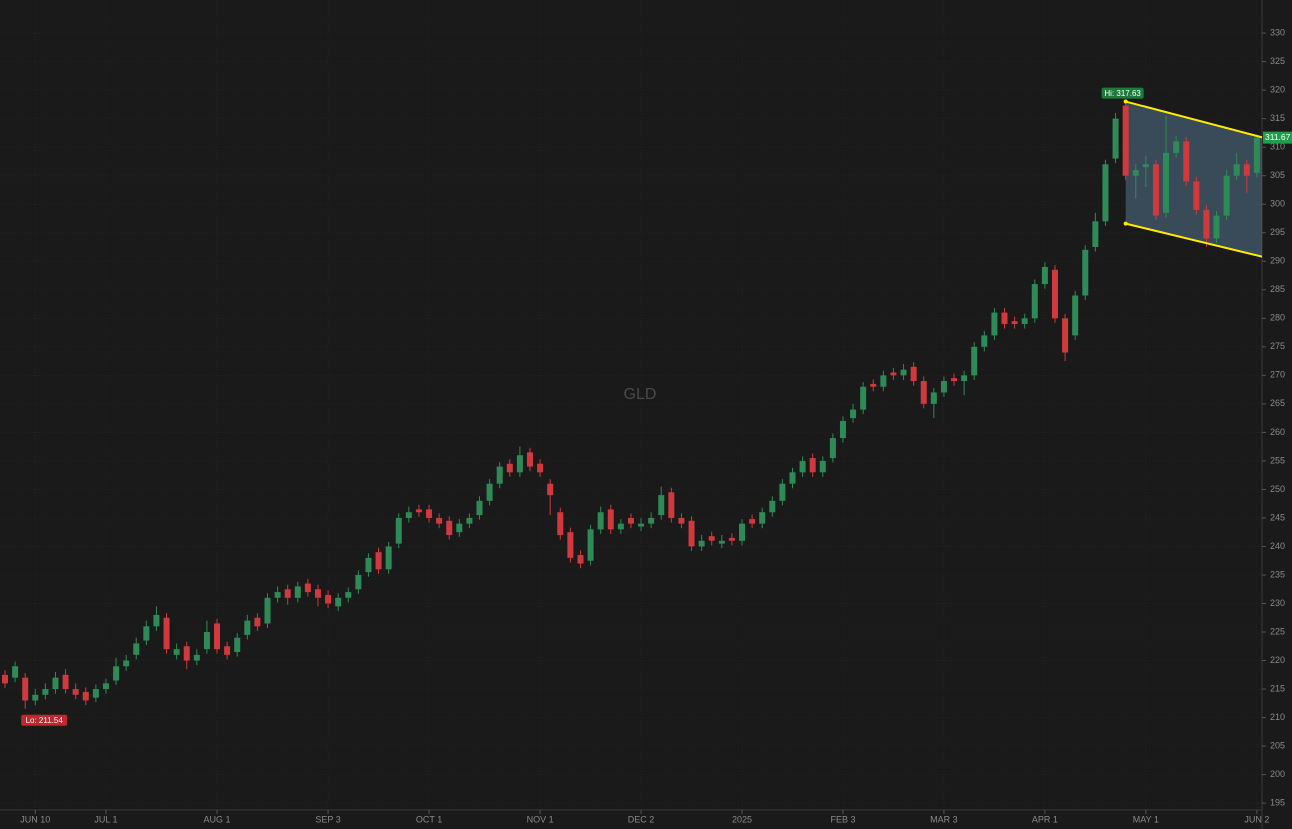  What do you see at coordinates (1045, 819) in the screenshot?
I see `x-tick-label: APR 1` at bounding box center [1045, 819].